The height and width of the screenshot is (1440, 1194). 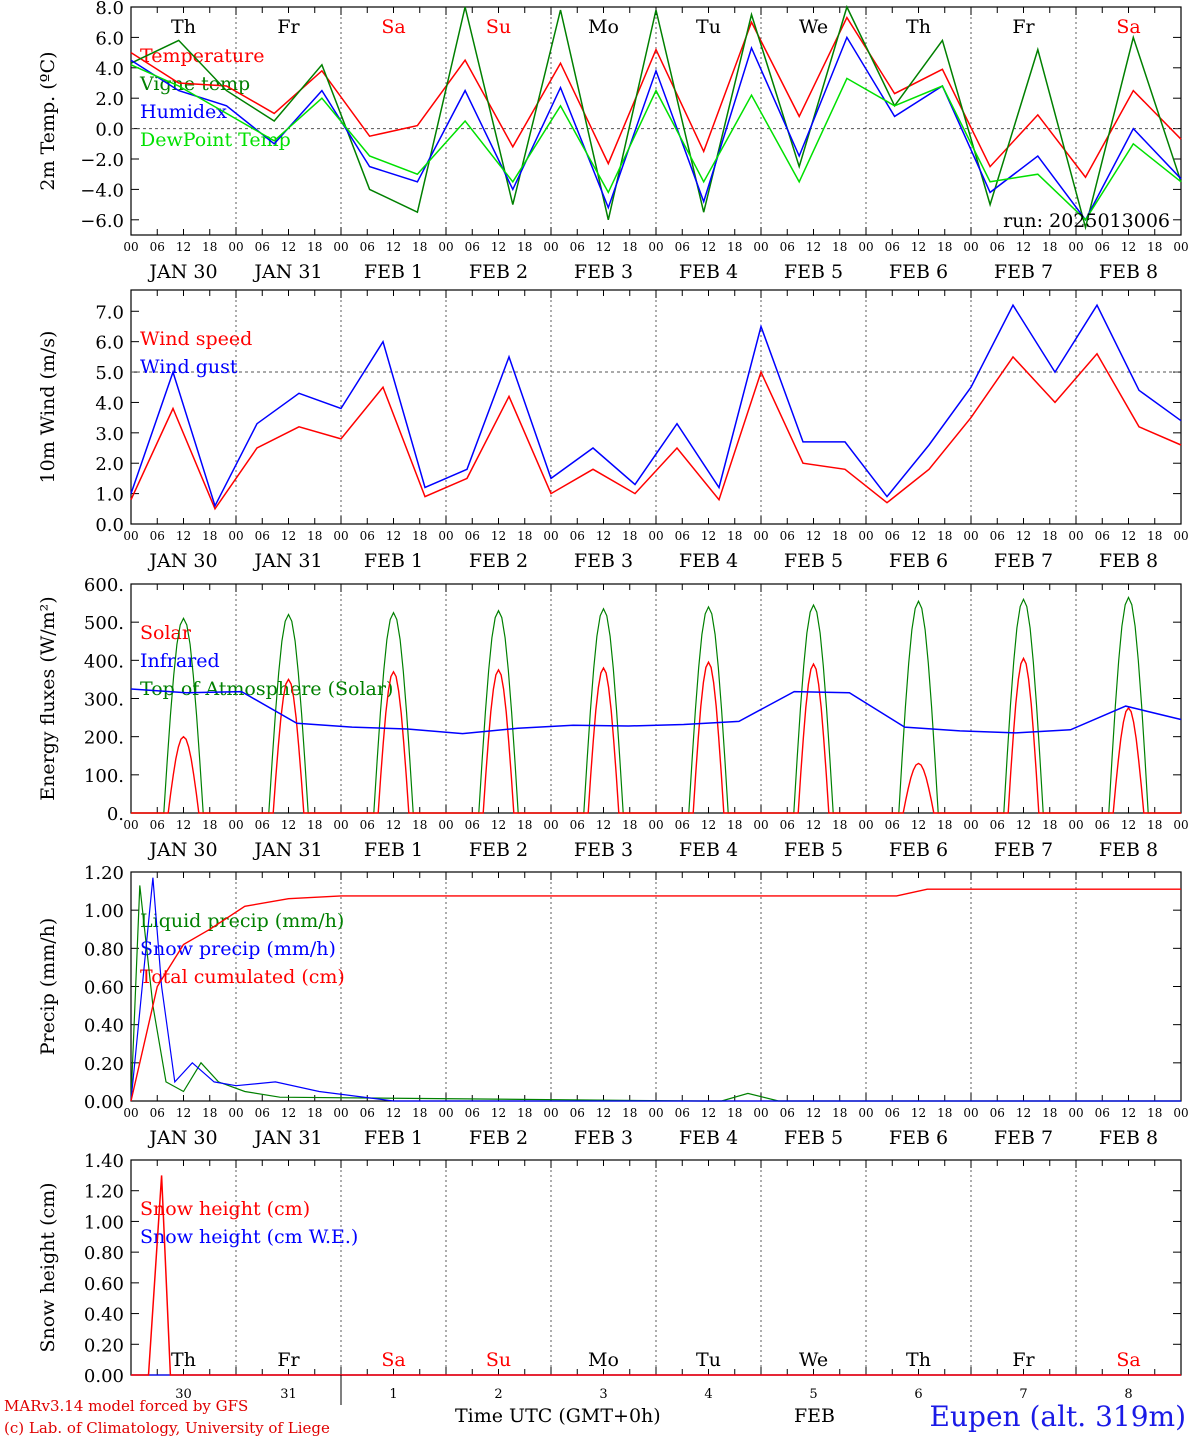 What do you see at coordinates (48, 407) in the screenshot?
I see `y-axis-label: 10m Wind (m/s)` at bounding box center [48, 407].